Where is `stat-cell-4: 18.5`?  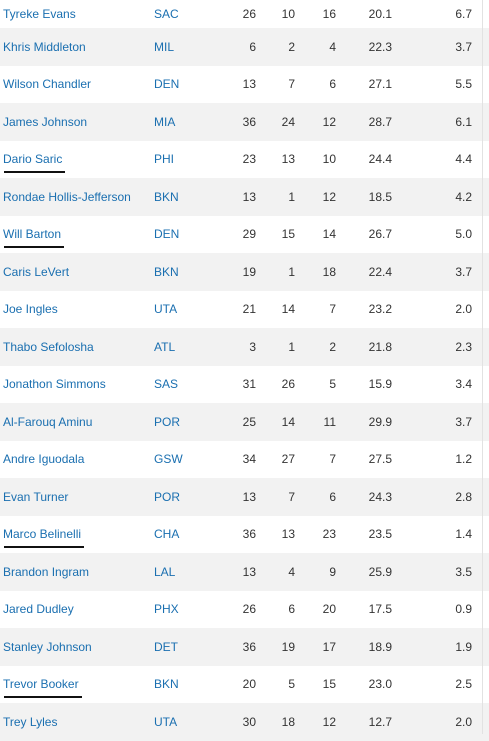 stat-cell-4: 18.5 is located at coordinates (380, 196).